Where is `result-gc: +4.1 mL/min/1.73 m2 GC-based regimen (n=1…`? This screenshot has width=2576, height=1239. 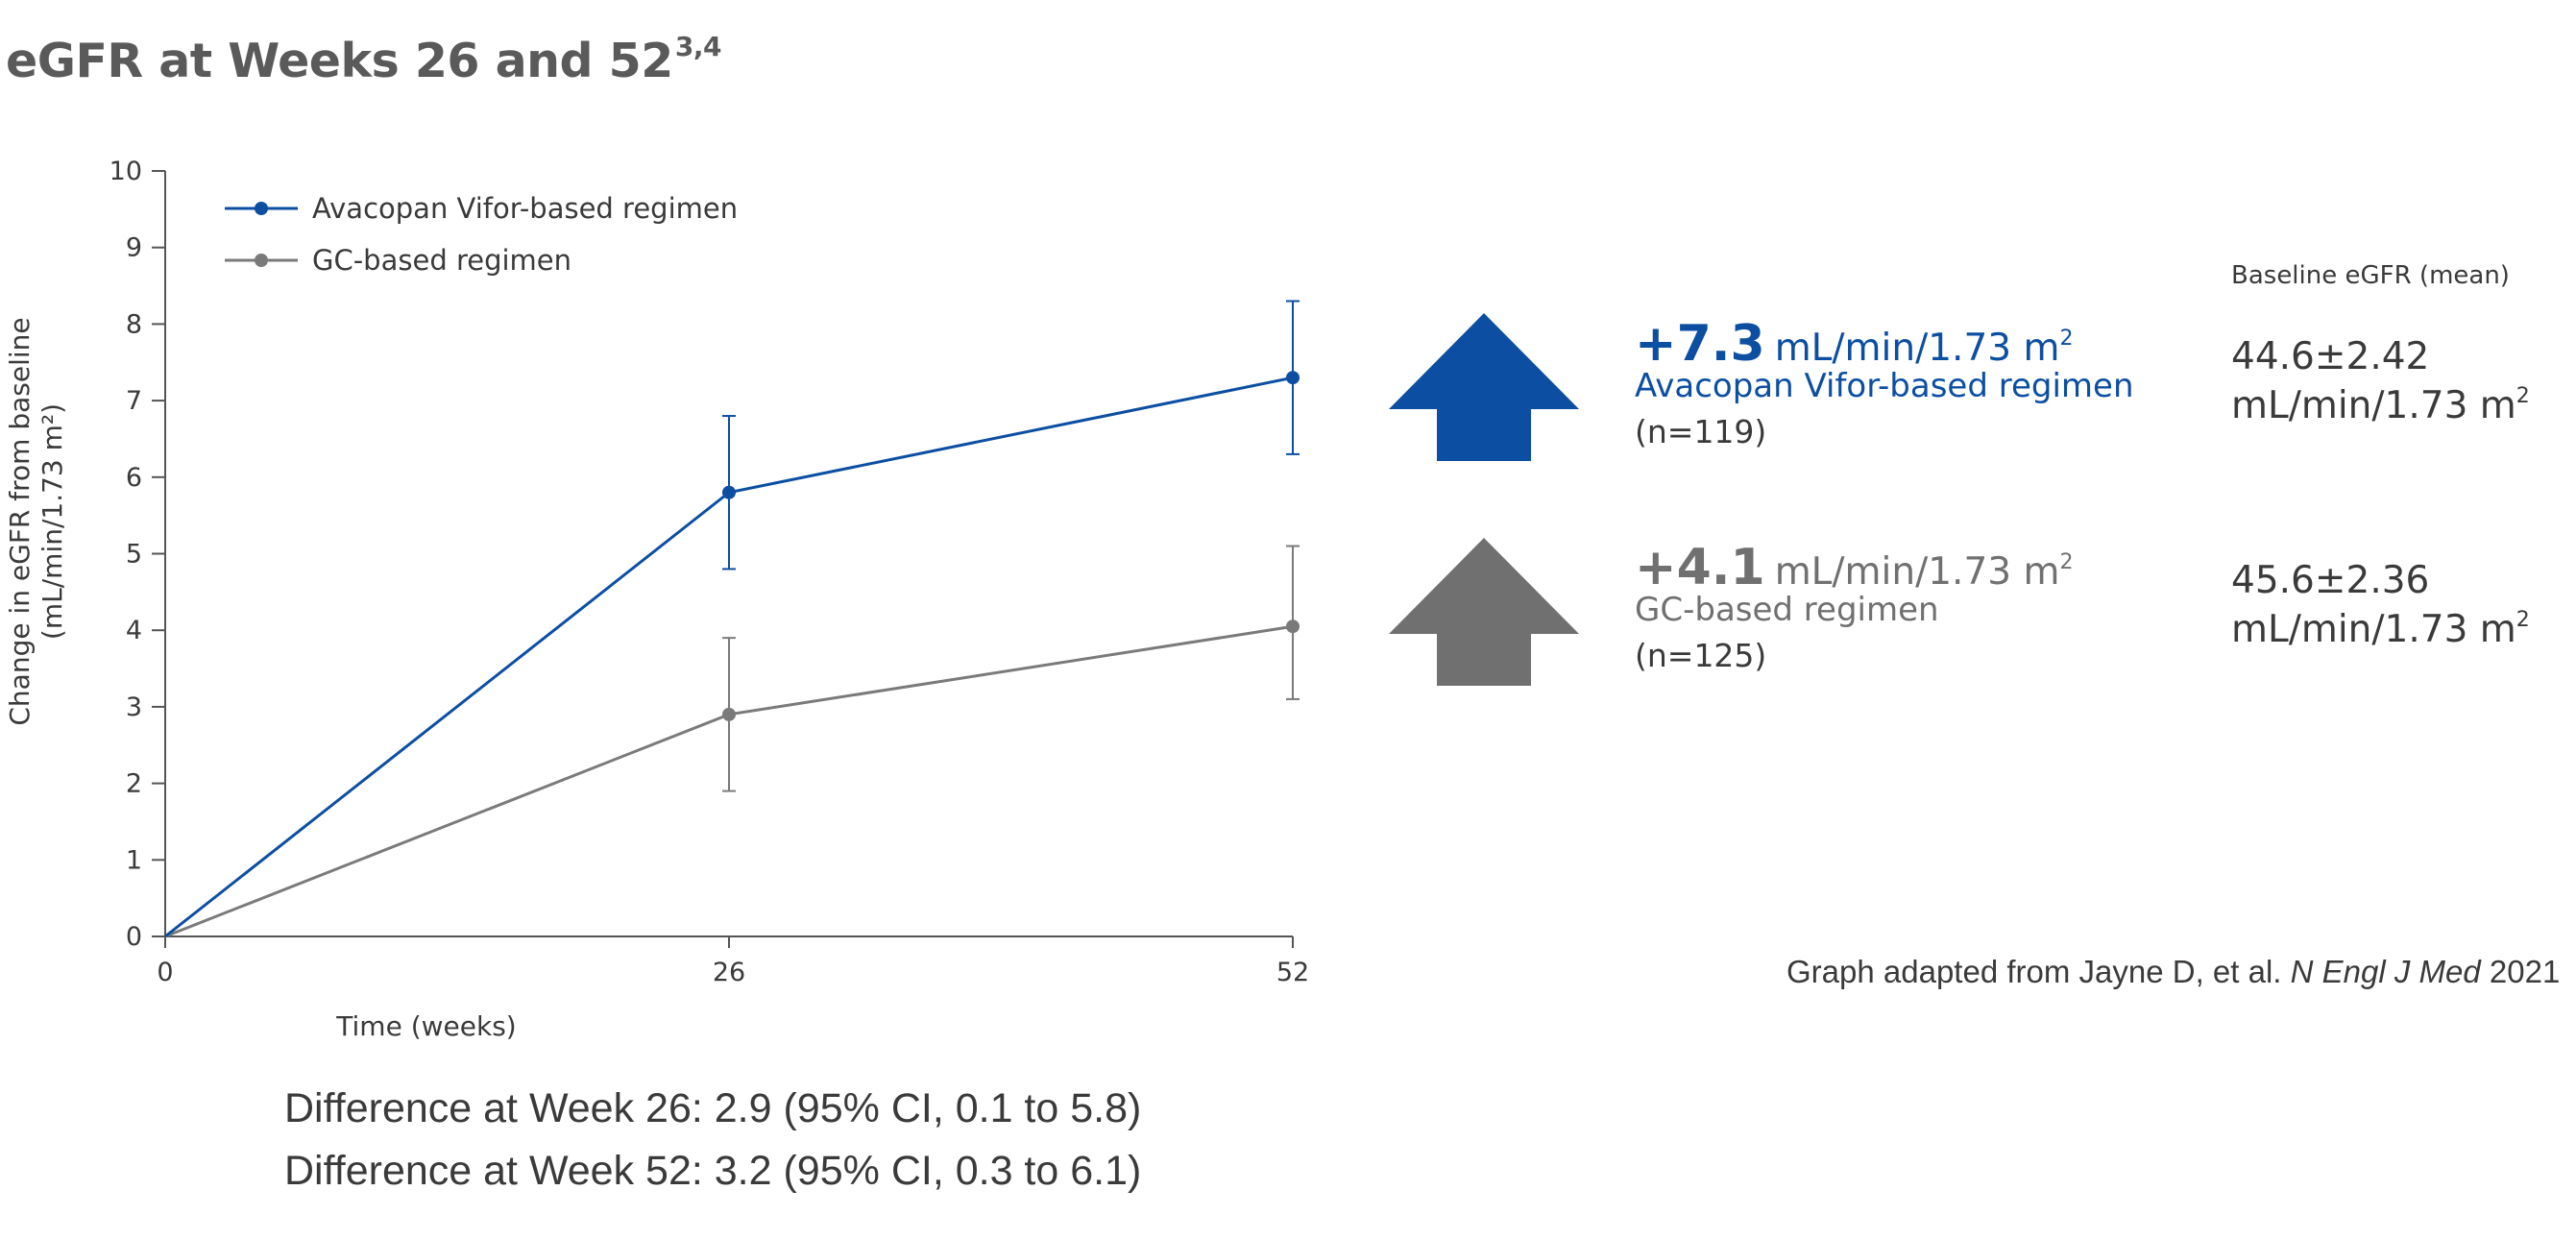 result-gc: +4.1 mL/min/1.73 m2 GC-based regimen (n=1… is located at coordinates (1854, 606).